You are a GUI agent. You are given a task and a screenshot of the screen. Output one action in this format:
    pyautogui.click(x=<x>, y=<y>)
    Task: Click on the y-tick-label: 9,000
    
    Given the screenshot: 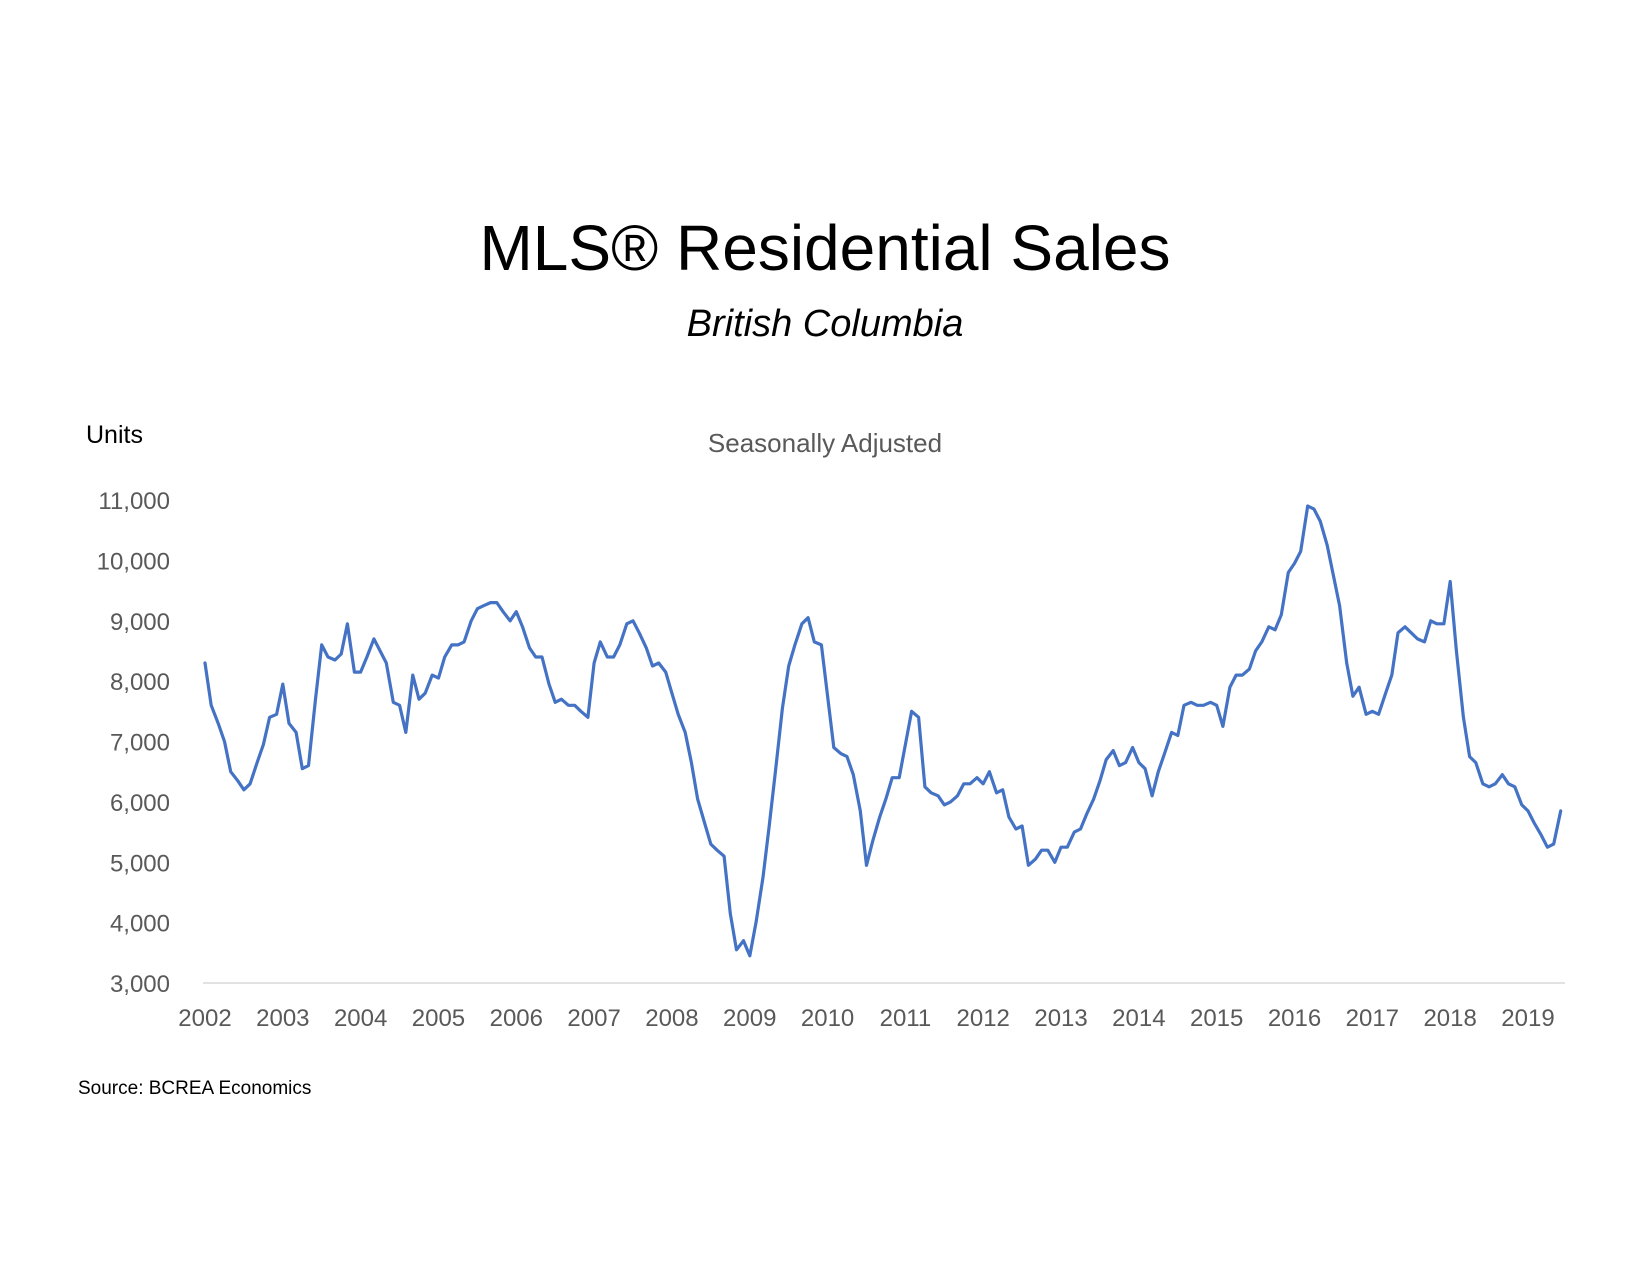 What is the action you would take?
    pyautogui.click(x=140, y=622)
    